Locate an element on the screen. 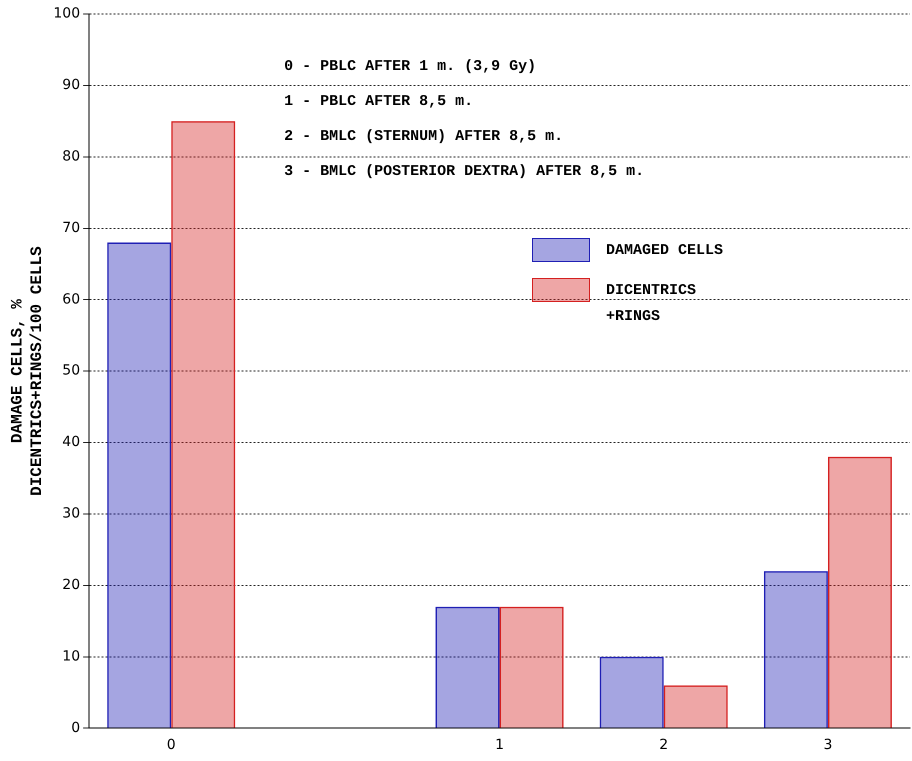 This screenshot has width=912, height=761. annotation: 2 - BMLC (STERNUM) AFTER 8,5 m. is located at coordinates (424, 136).